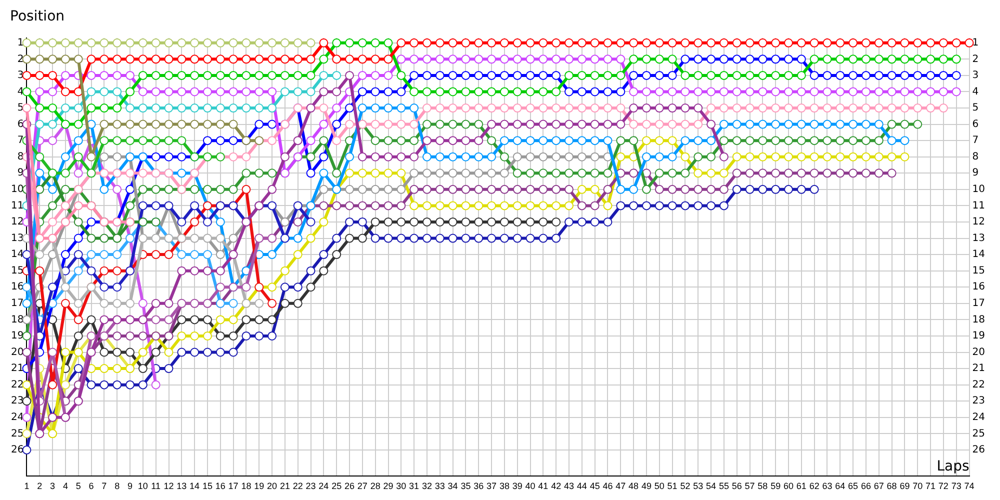 This screenshot has height=500, width=1000. What do you see at coordinates (979, 270) in the screenshot?
I see `y2-tick-label: 15` at bounding box center [979, 270].